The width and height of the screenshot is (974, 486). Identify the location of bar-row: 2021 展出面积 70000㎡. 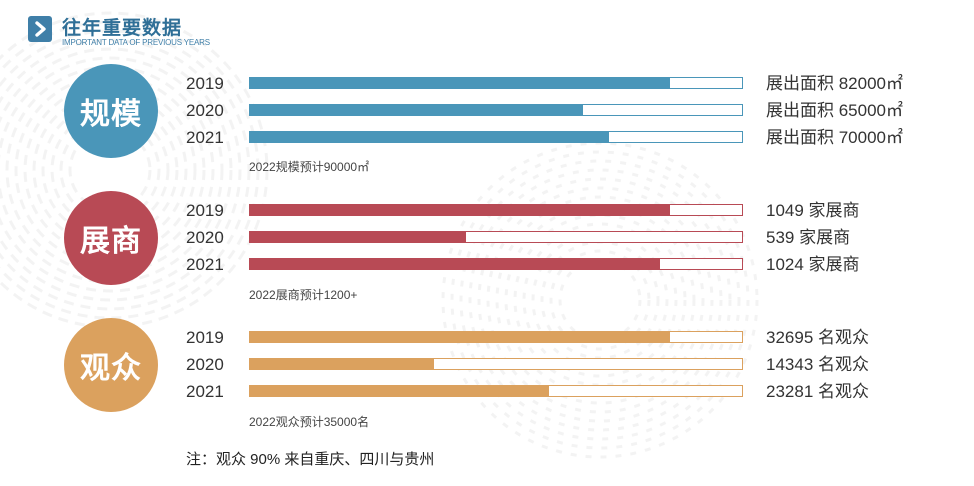
(487, 138).